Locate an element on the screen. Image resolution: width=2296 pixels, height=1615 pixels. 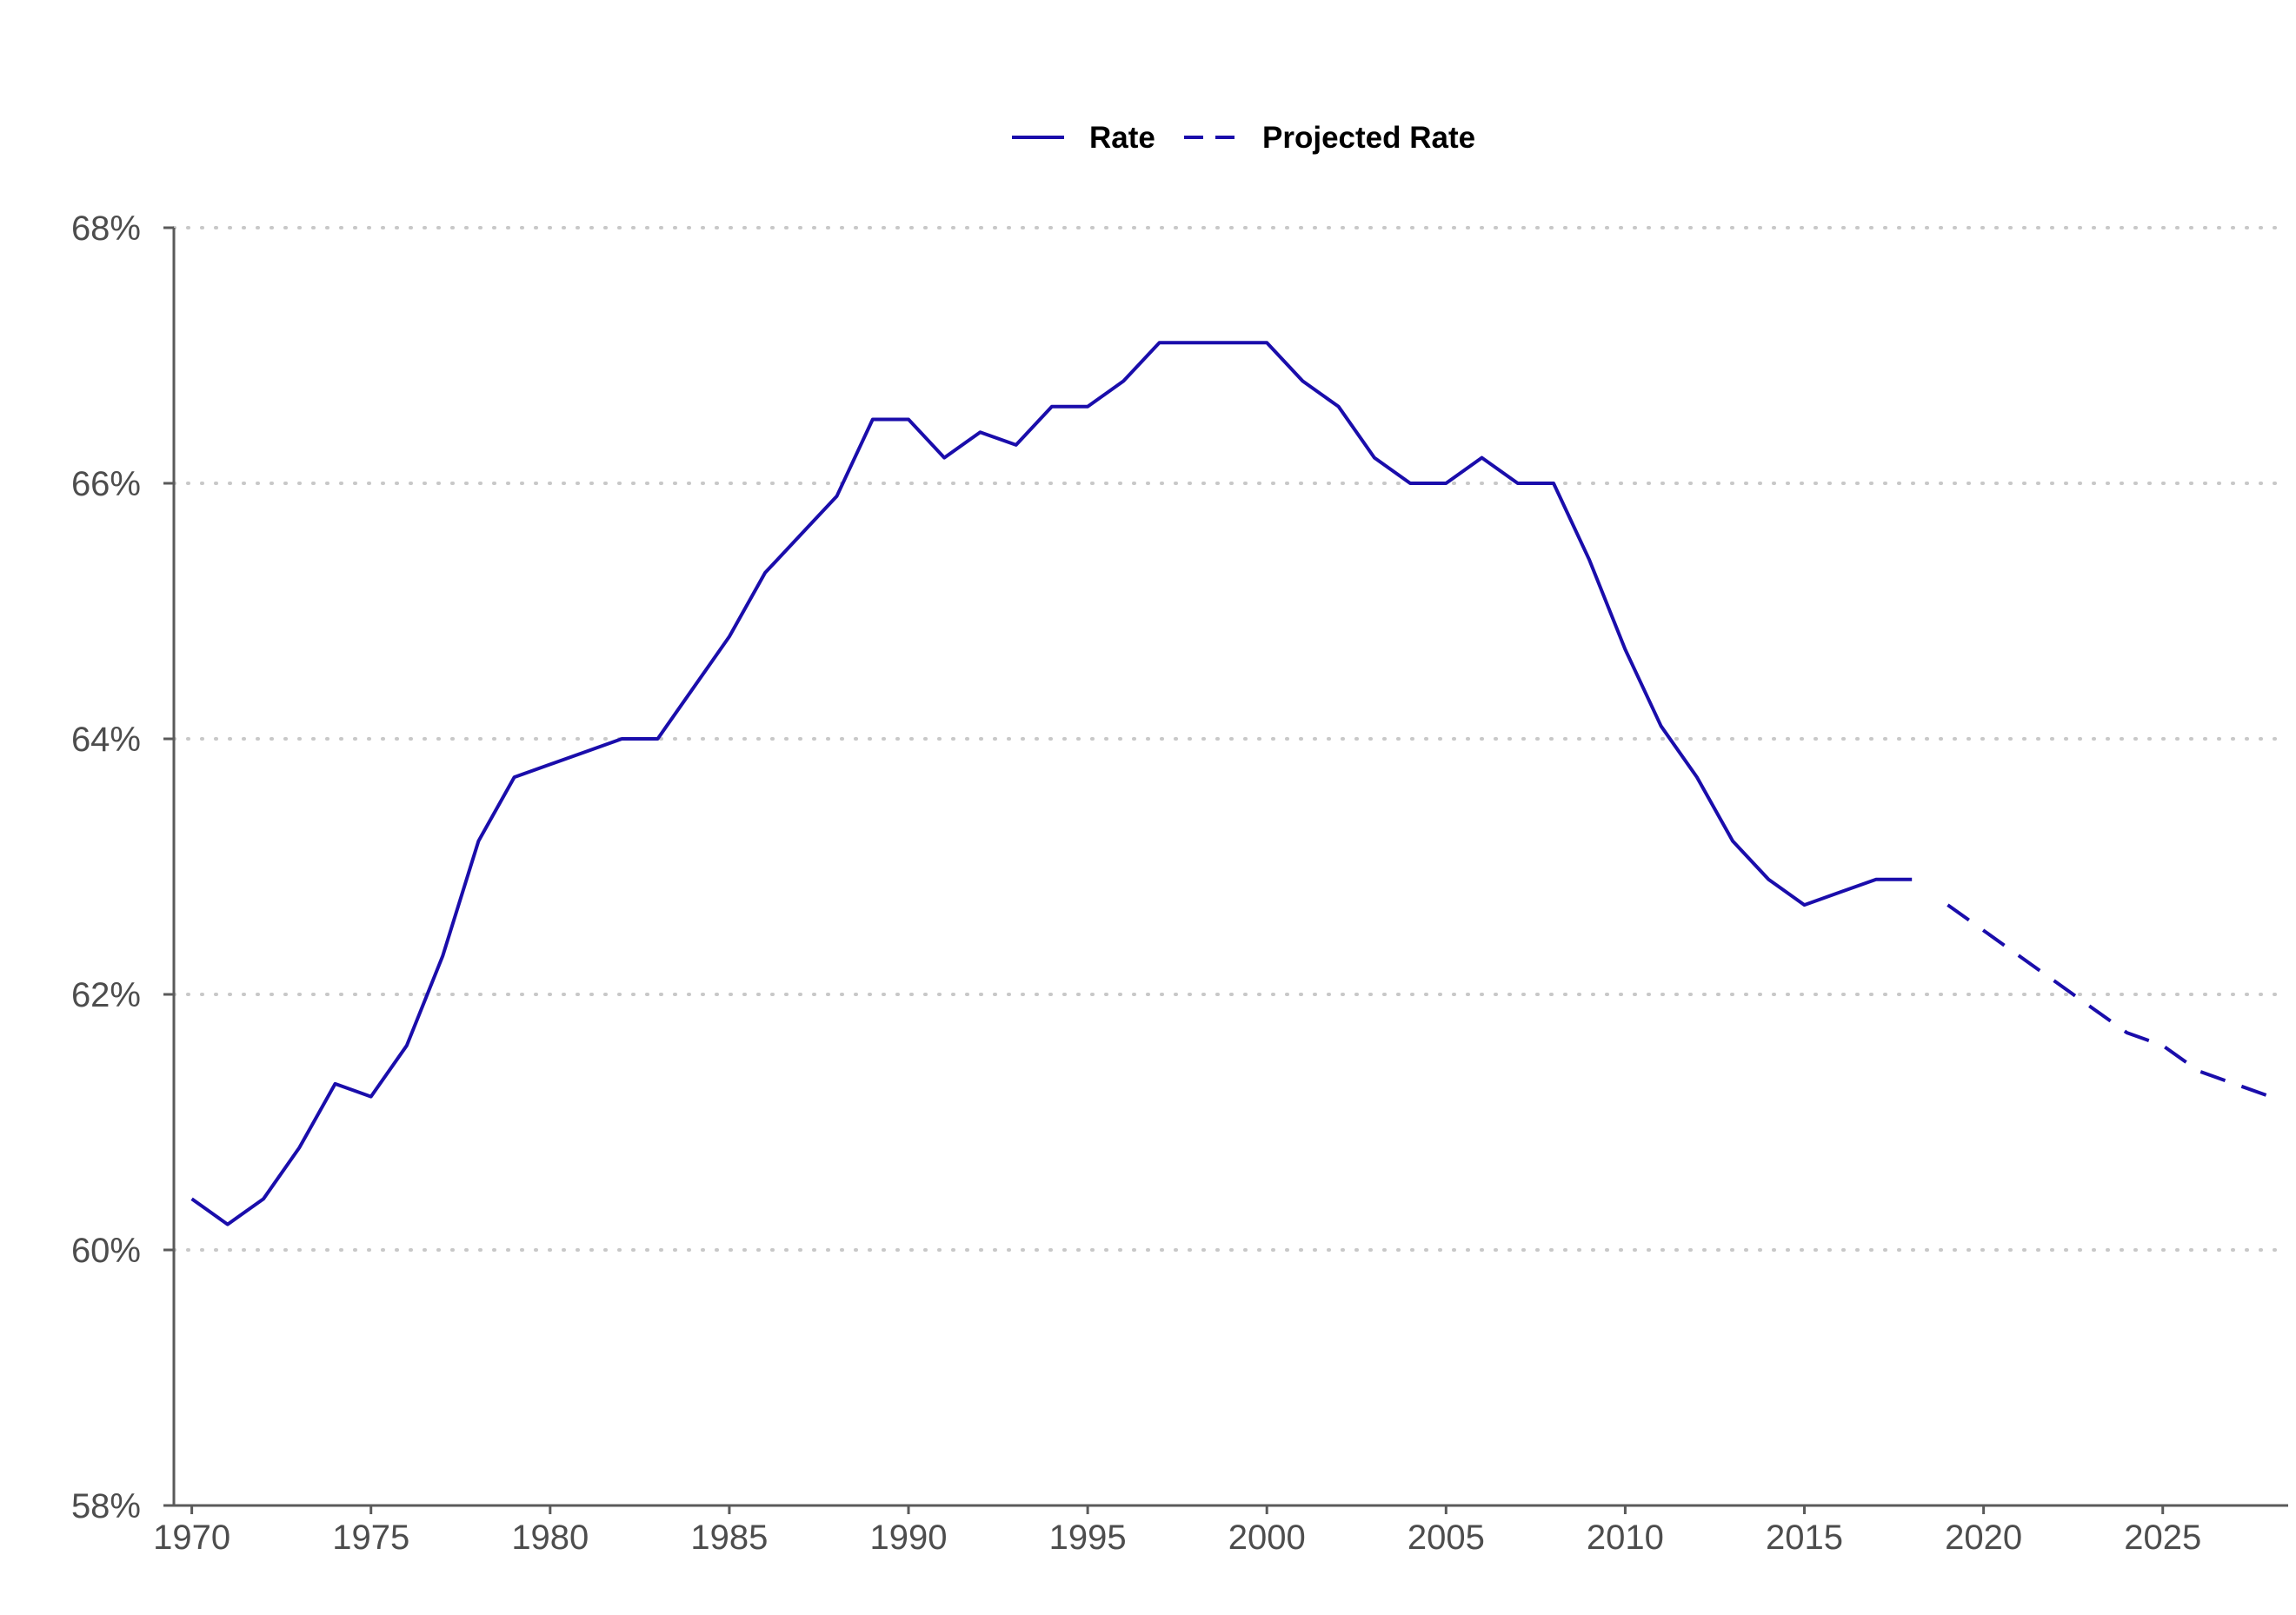
legend-item-projected-rate: Projected Rate is located at coordinates (1329, 138).